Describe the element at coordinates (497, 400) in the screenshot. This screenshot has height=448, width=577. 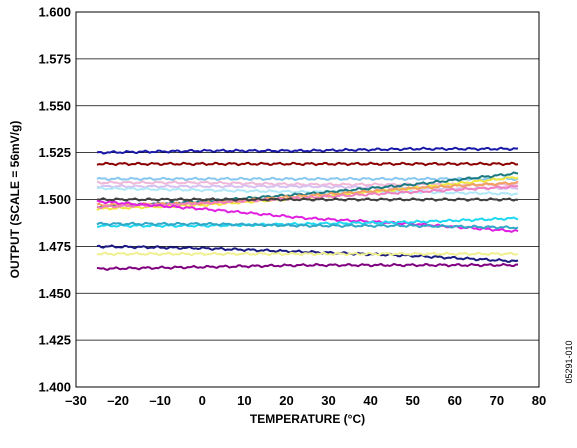
I see `x-tick-label: 70` at that location.